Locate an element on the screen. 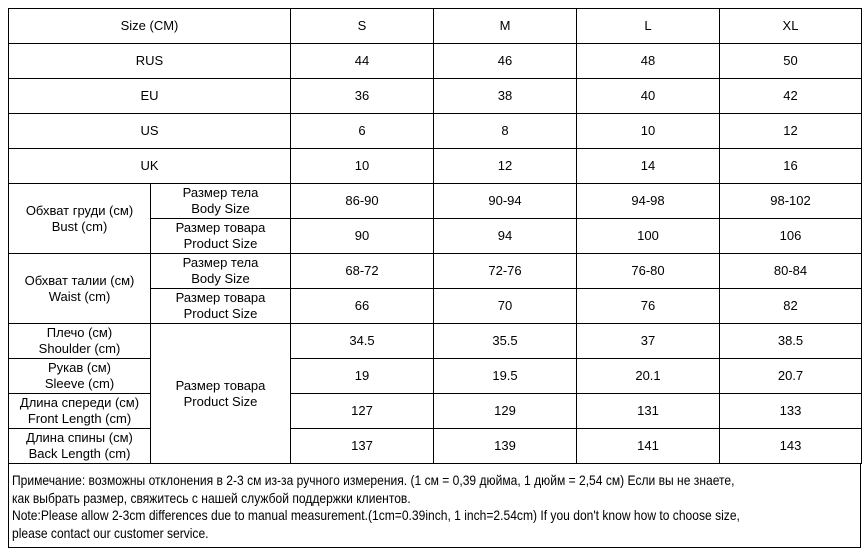 The height and width of the screenshot is (560, 868). label-en: Bust (cm) is located at coordinates (79, 226).